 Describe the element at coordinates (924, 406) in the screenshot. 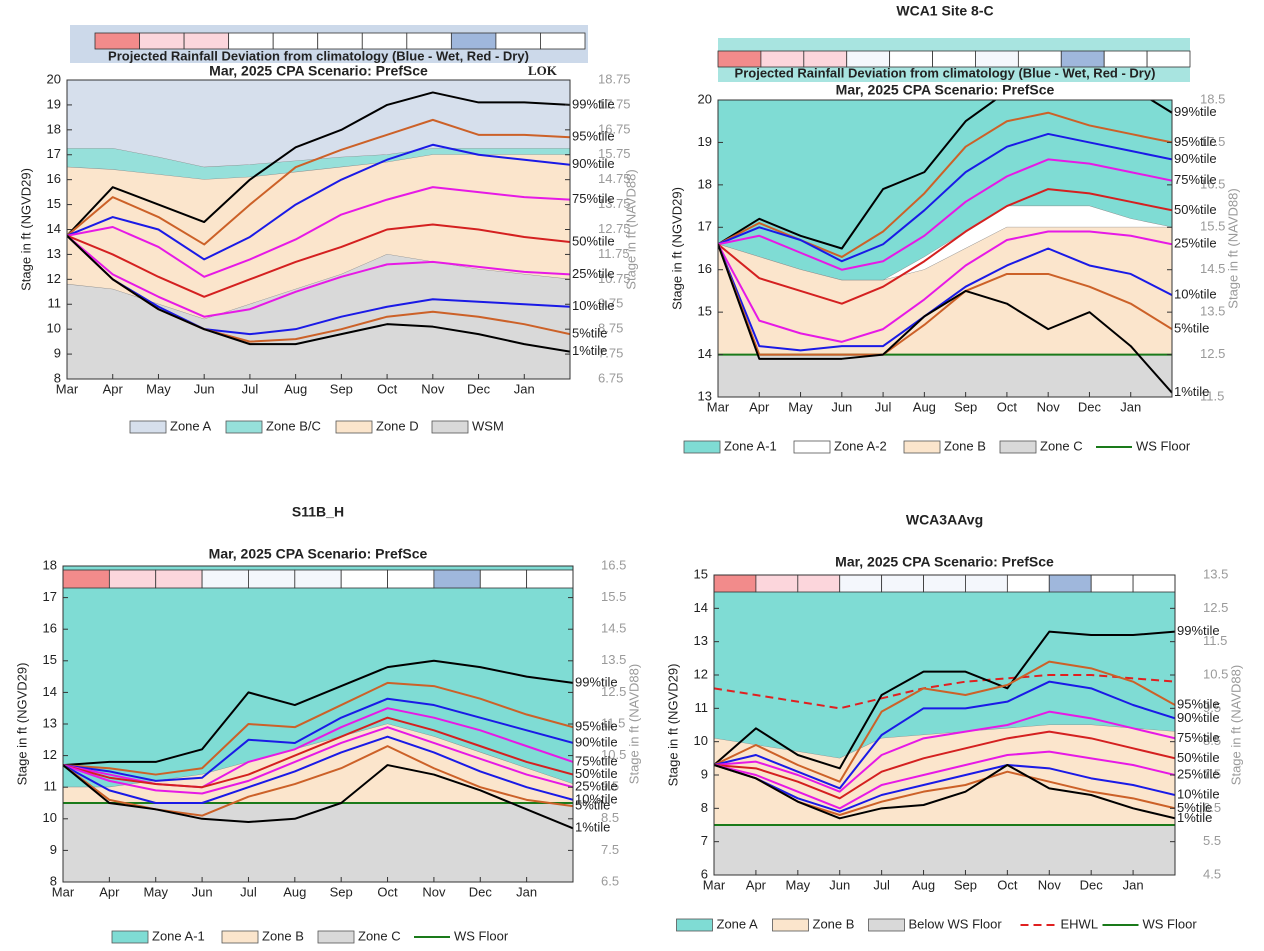

I see `x-tick-label: Aug` at that location.